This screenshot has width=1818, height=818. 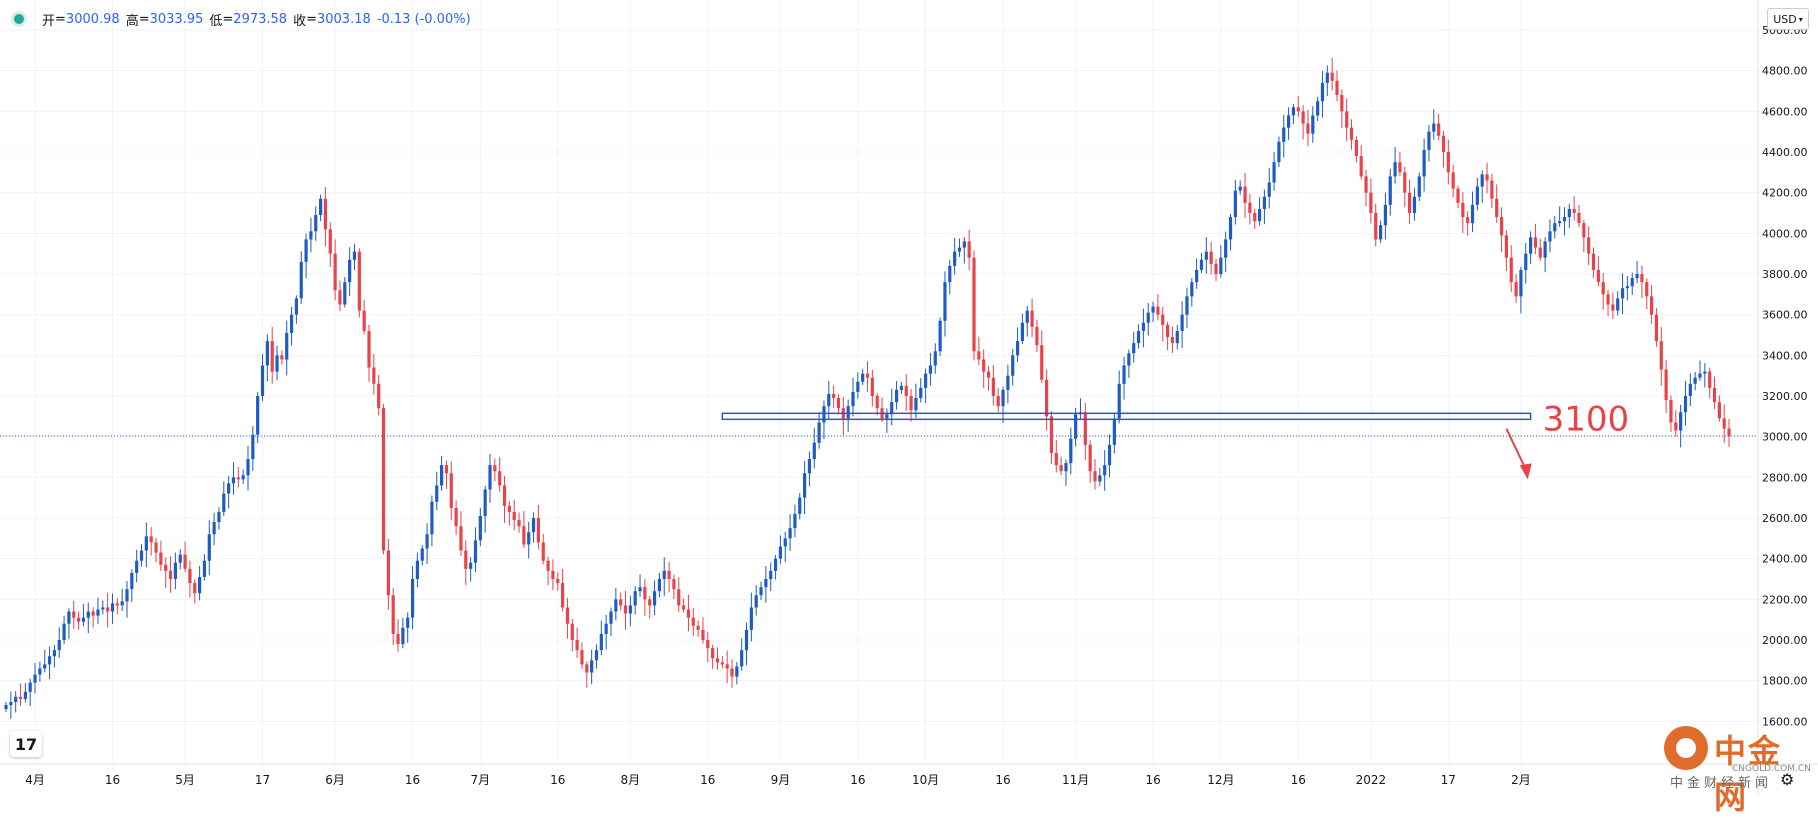 What do you see at coordinates (1371, 780) in the screenshot?
I see `time-tick-label: 2022` at bounding box center [1371, 780].